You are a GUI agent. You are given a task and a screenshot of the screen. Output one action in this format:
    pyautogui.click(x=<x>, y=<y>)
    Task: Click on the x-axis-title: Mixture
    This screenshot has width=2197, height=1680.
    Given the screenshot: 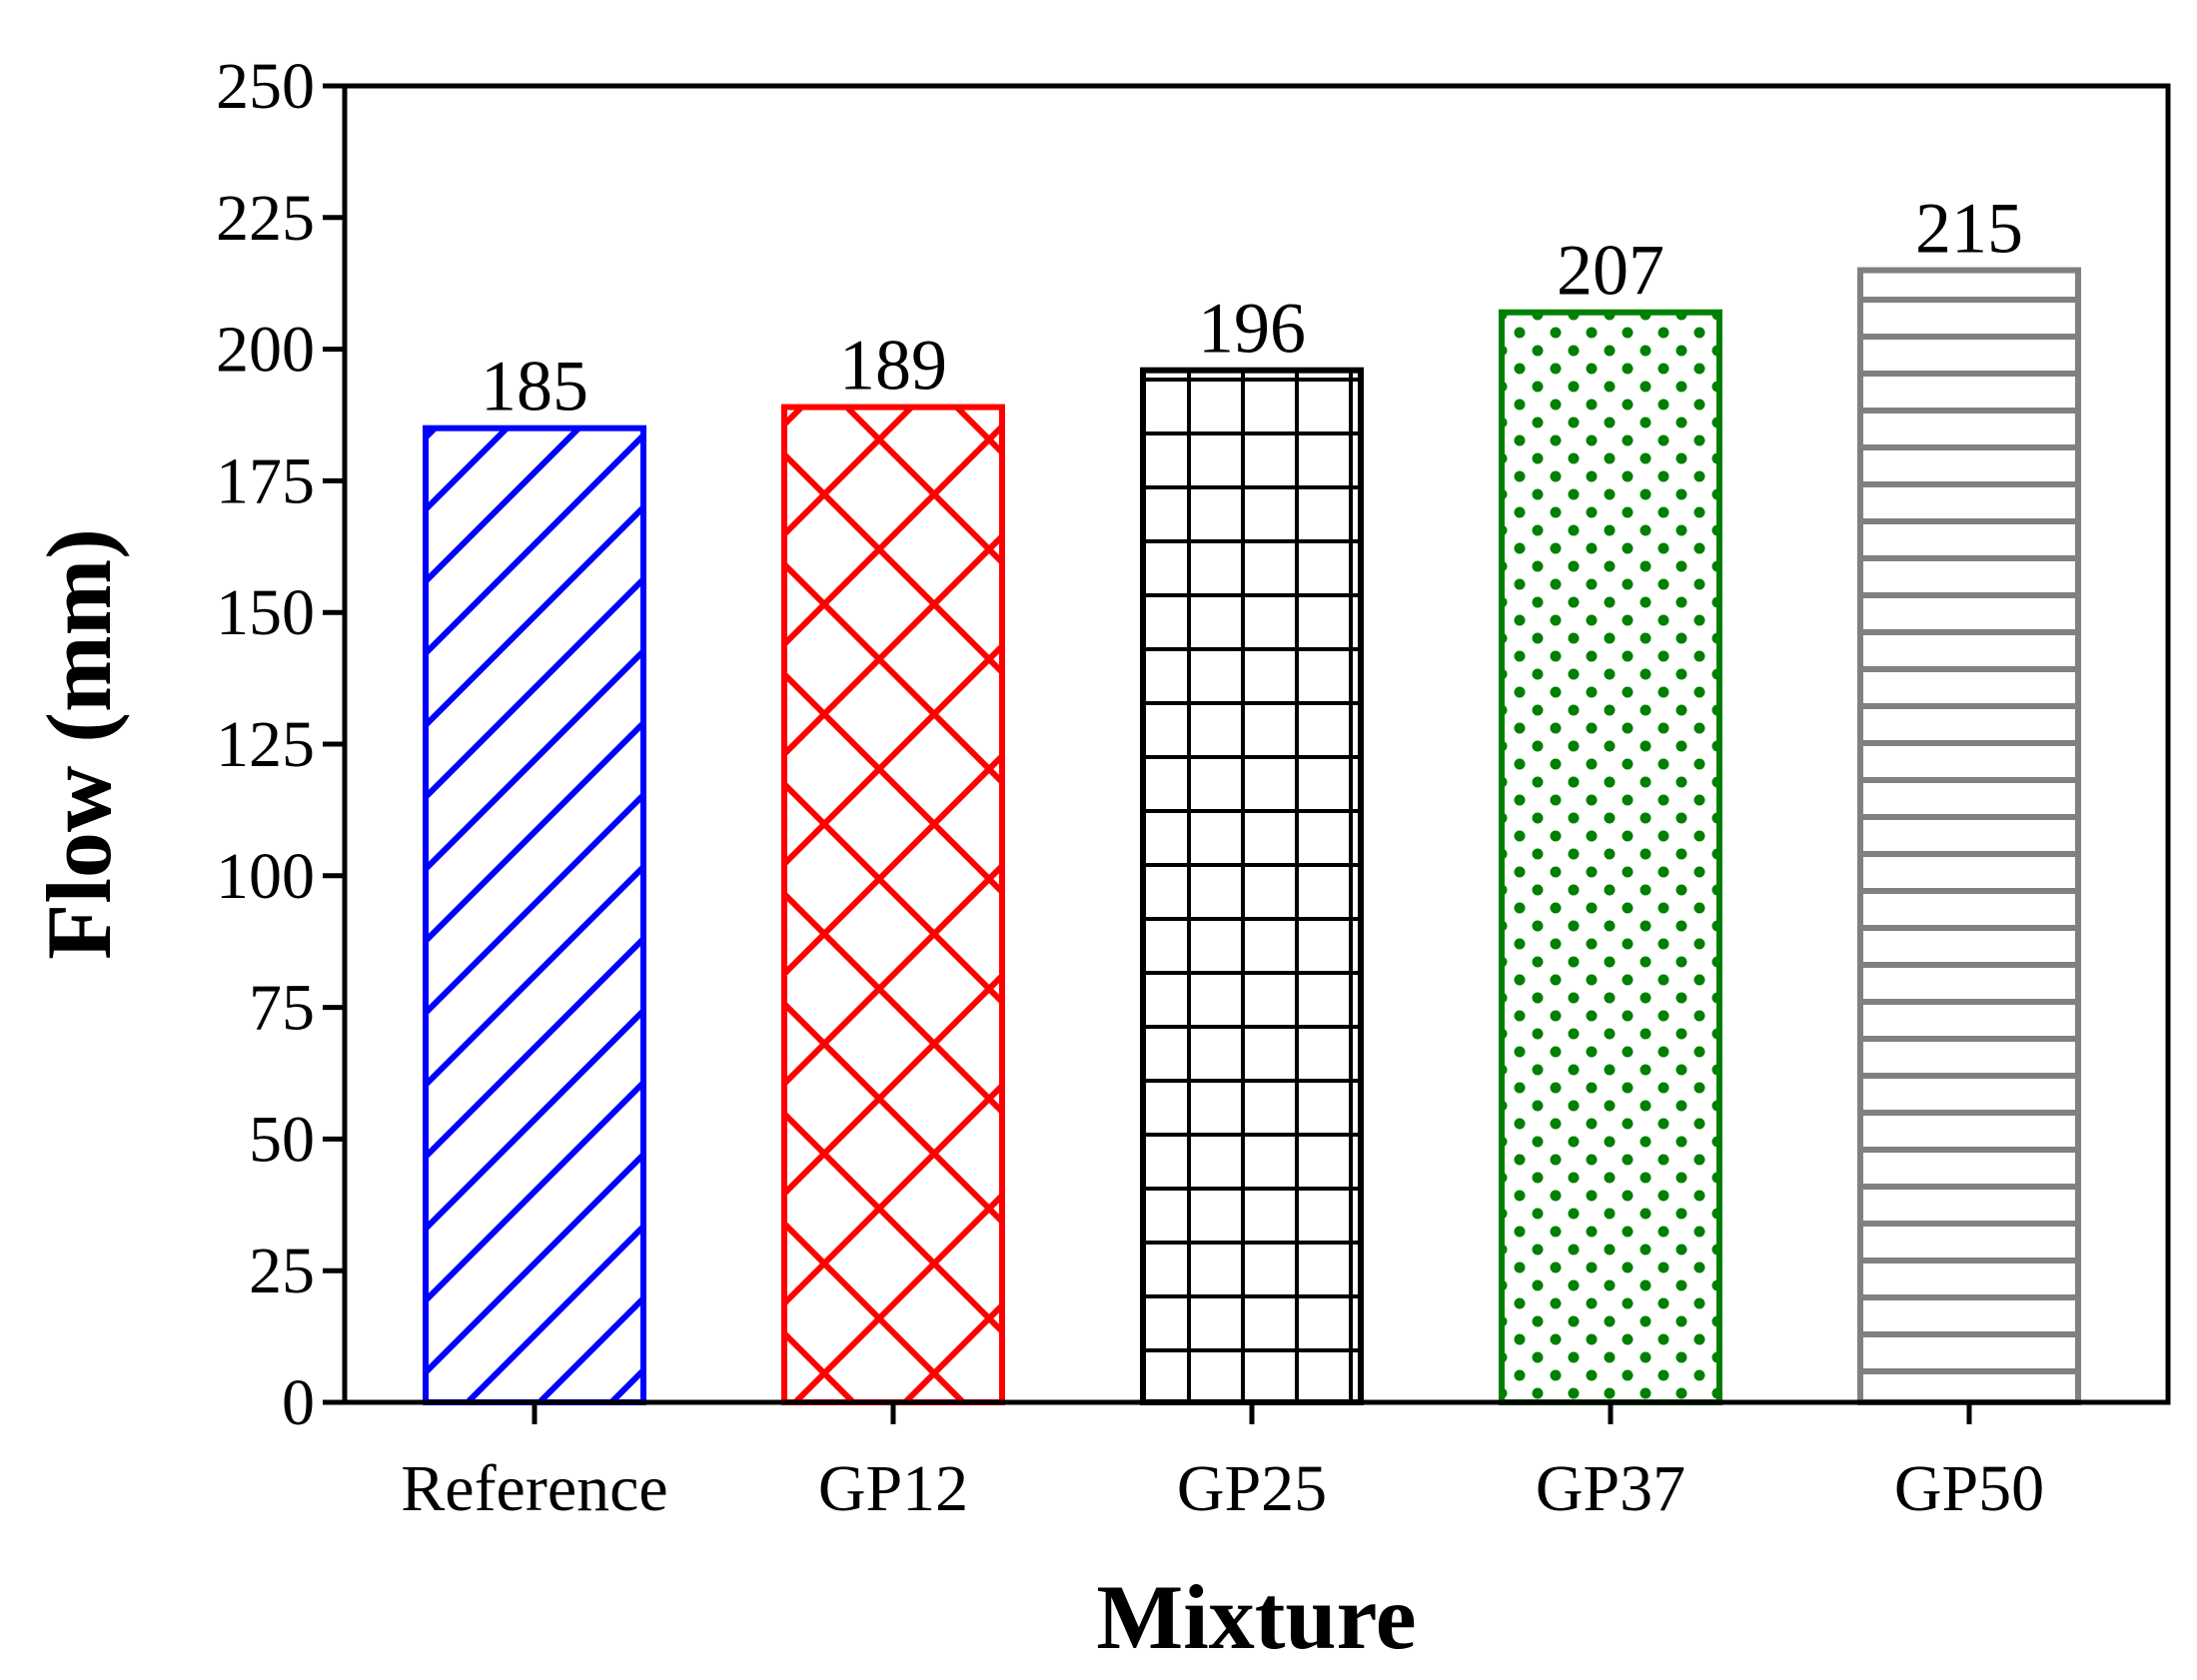 What is the action you would take?
    pyautogui.click(x=1256, y=1617)
    